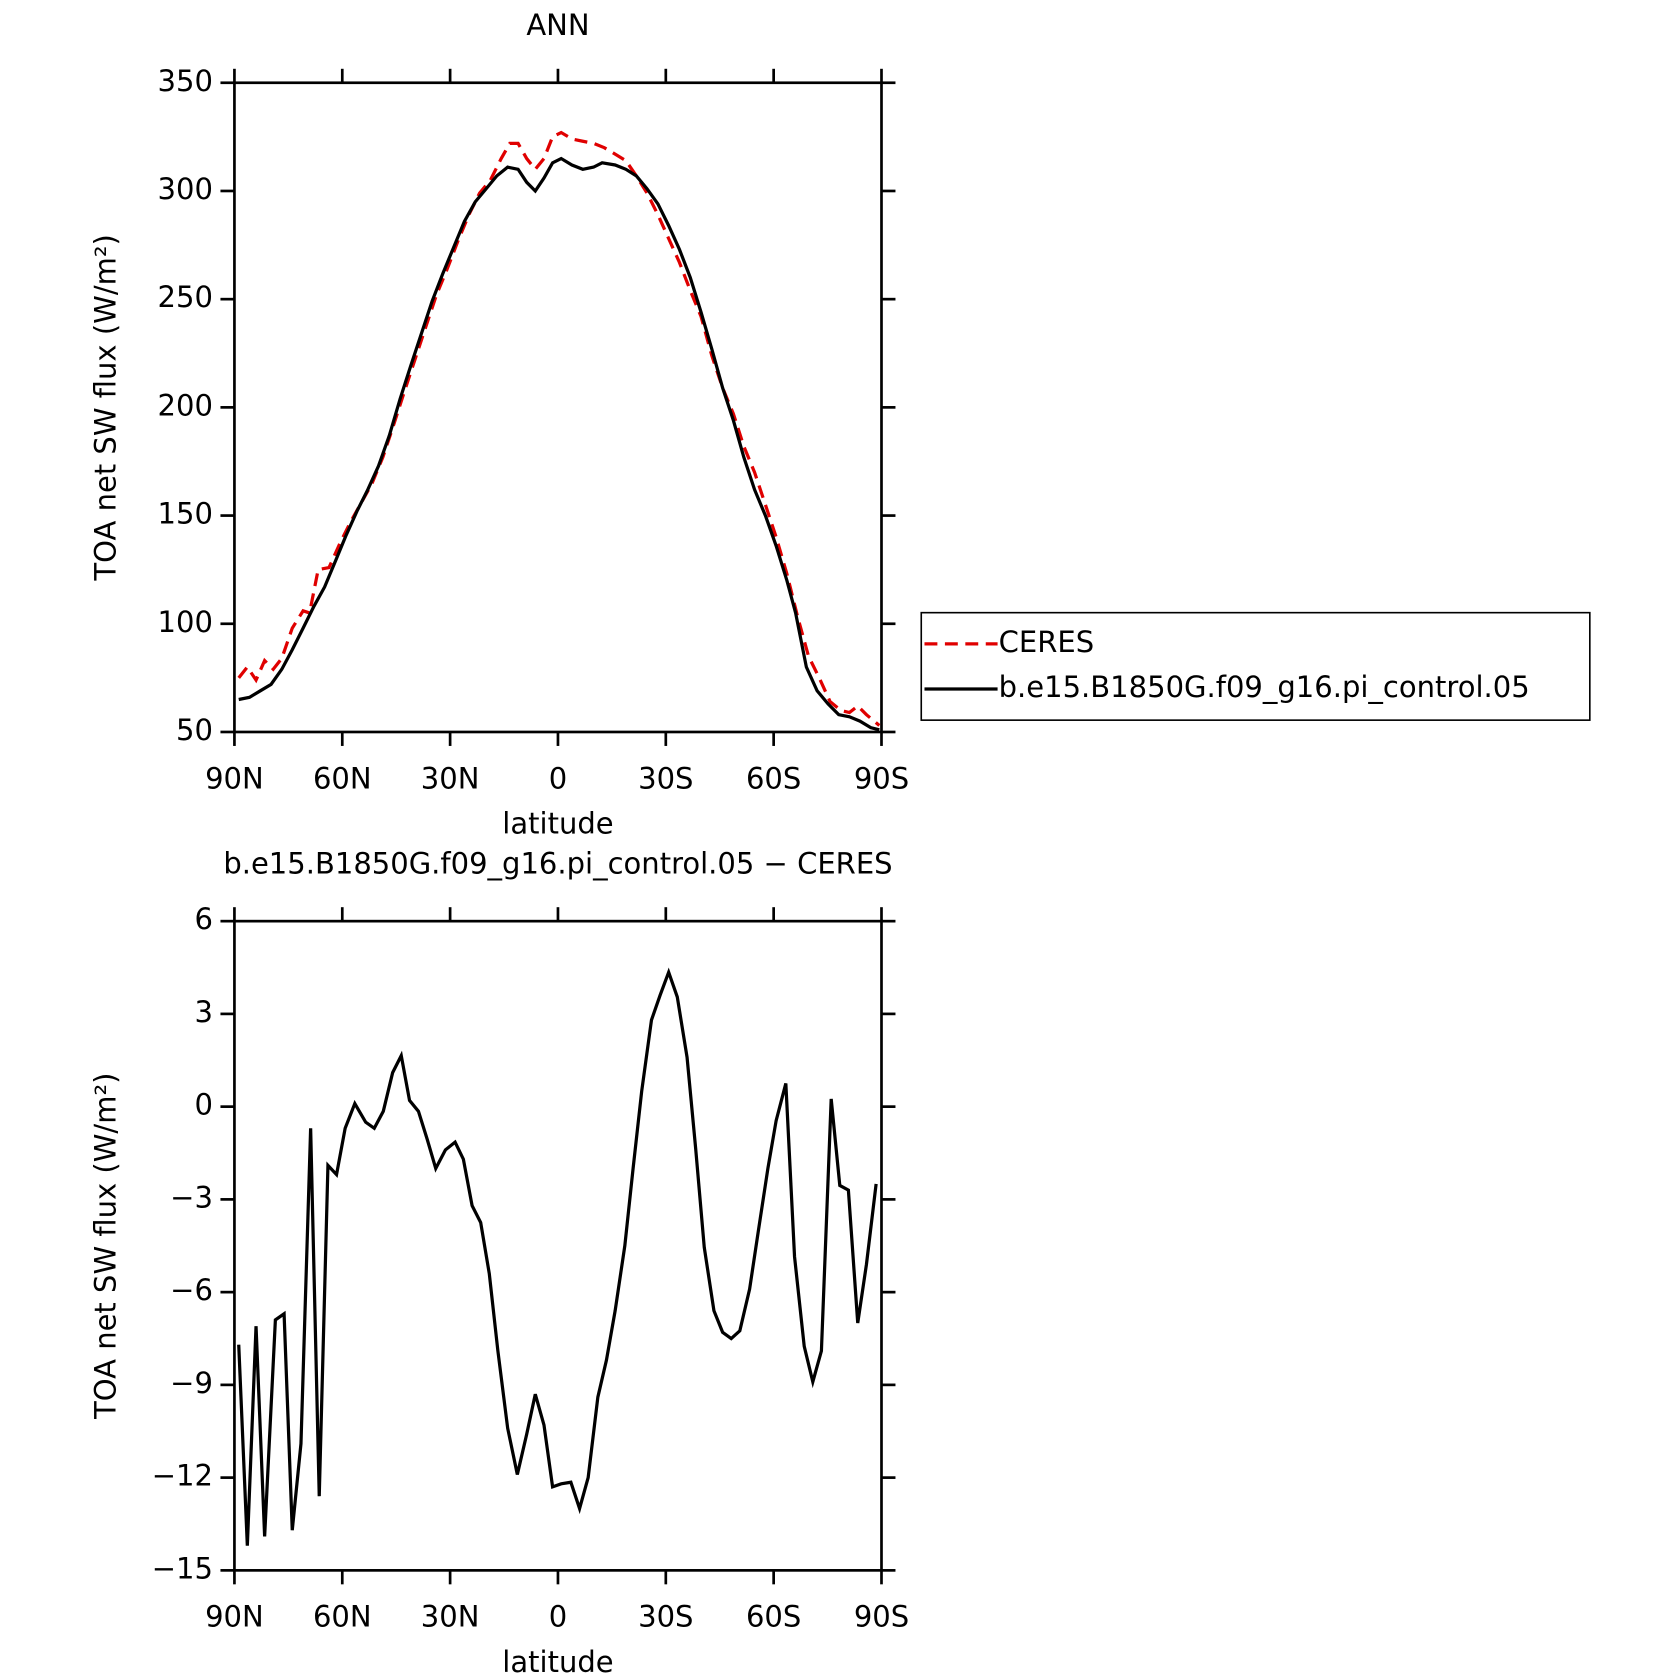 The height and width of the screenshot is (1680, 1677). Describe the element at coordinates (191, 1290) in the screenshot. I see `y-tick-label: −6` at that location.